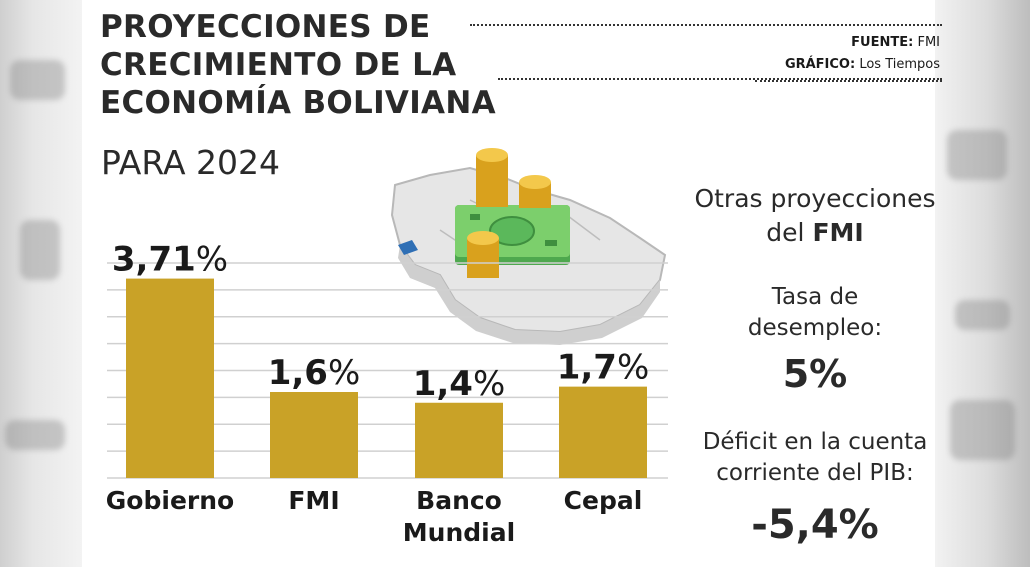  I want to click on bar-fmi, so click(314, 435).